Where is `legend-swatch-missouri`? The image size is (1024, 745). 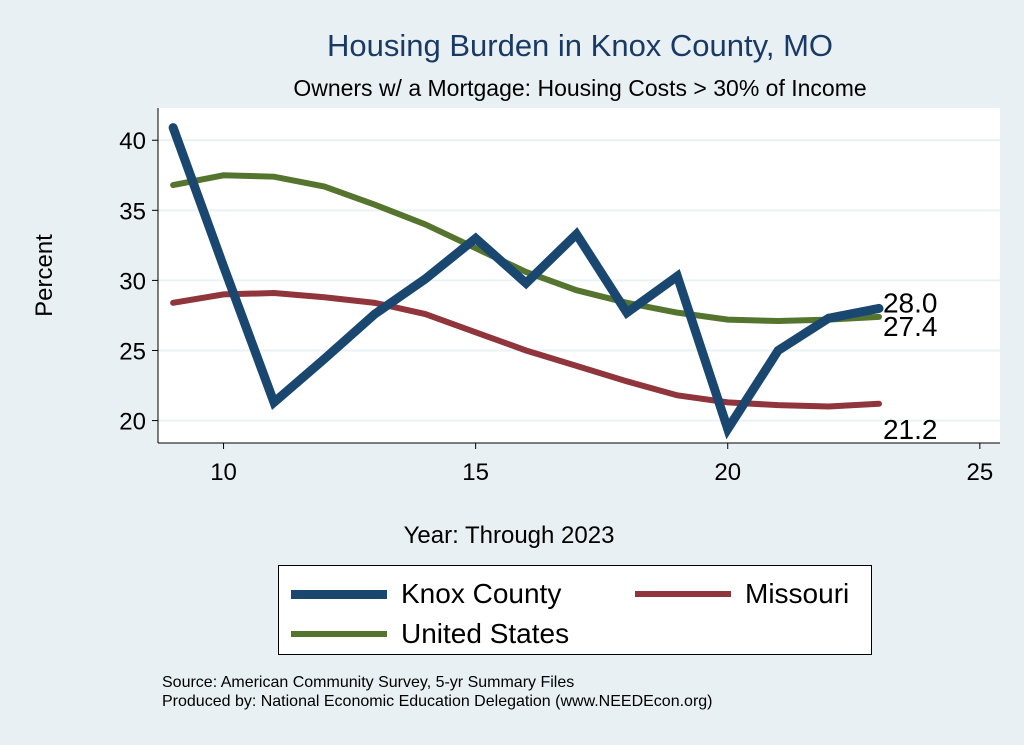
legend-swatch-missouri is located at coordinates (683, 594).